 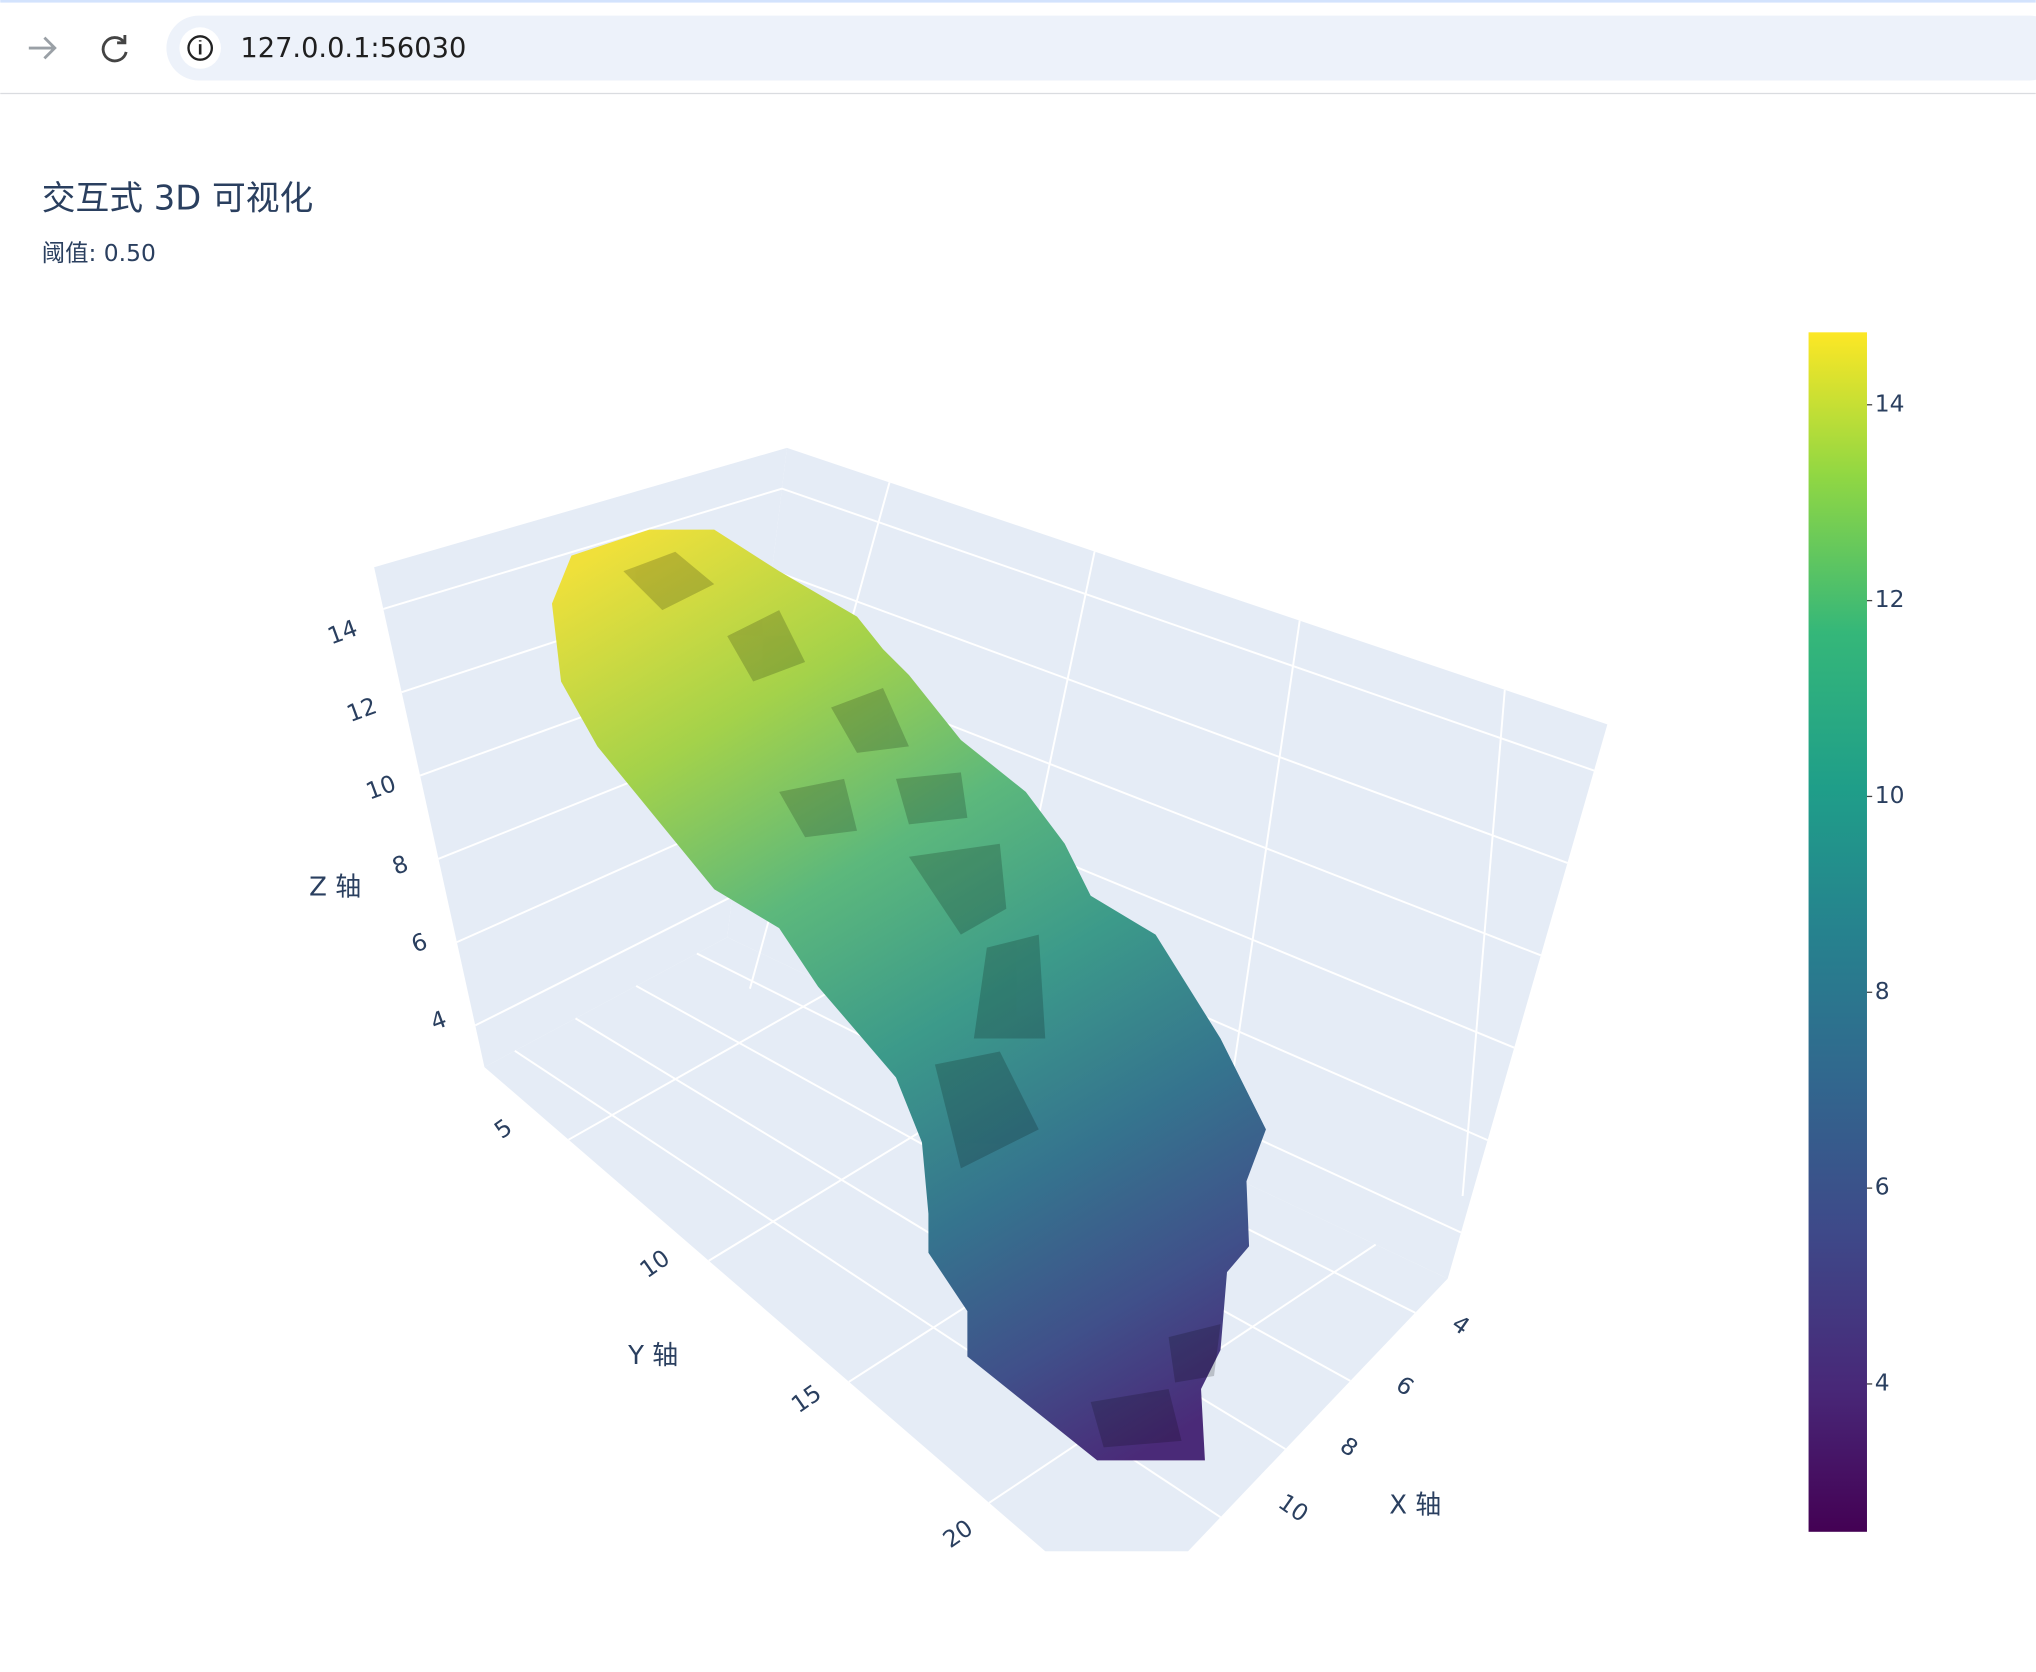 What do you see at coordinates (353, 48) in the screenshot?
I see `url: 127.0.0.1:56030` at bounding box center [353, 48].